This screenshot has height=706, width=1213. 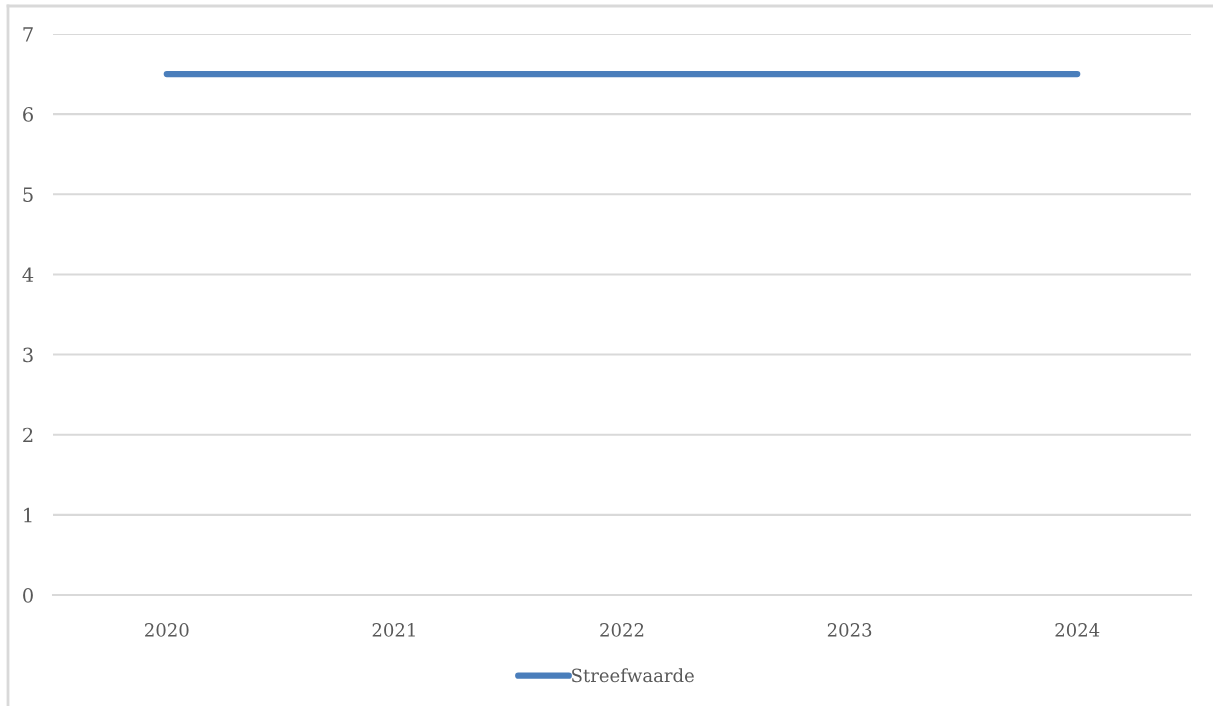 What do you see at coordinates (28, 34) in the screenshot?
I see `y-tick-label: 7` at bounding box center [28, 34].